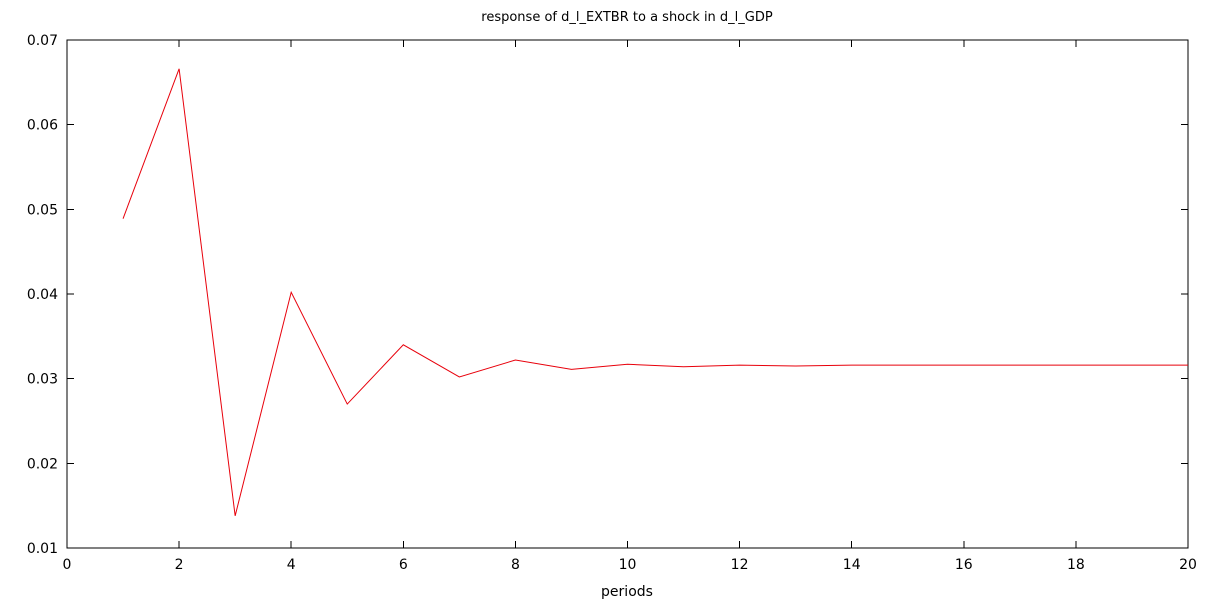 The height and width of the screenshot is (601, 1212). Describe the element at coordinates (852, 565) in the screenshot. I see `x-tick-label: 14` at that location.